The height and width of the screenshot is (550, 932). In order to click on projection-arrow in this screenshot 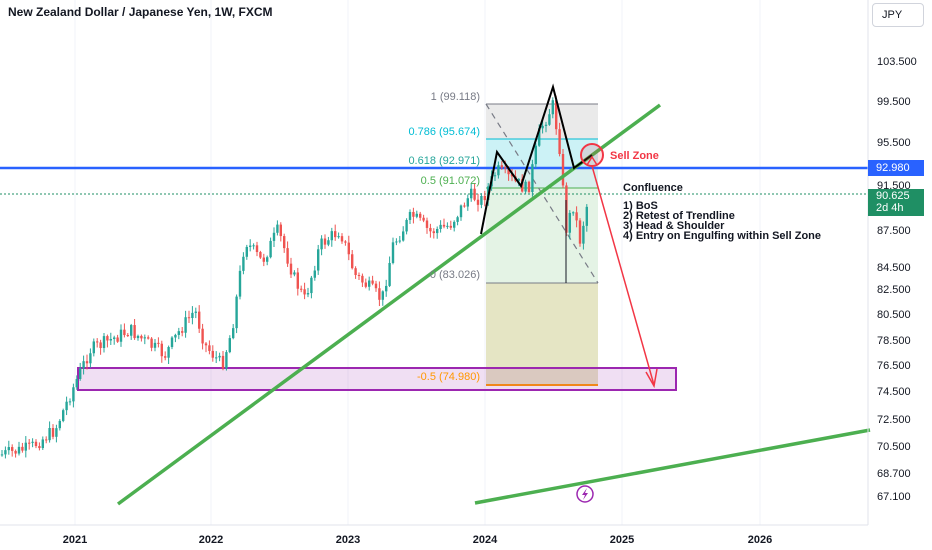, I will do `click(623, 275)`.